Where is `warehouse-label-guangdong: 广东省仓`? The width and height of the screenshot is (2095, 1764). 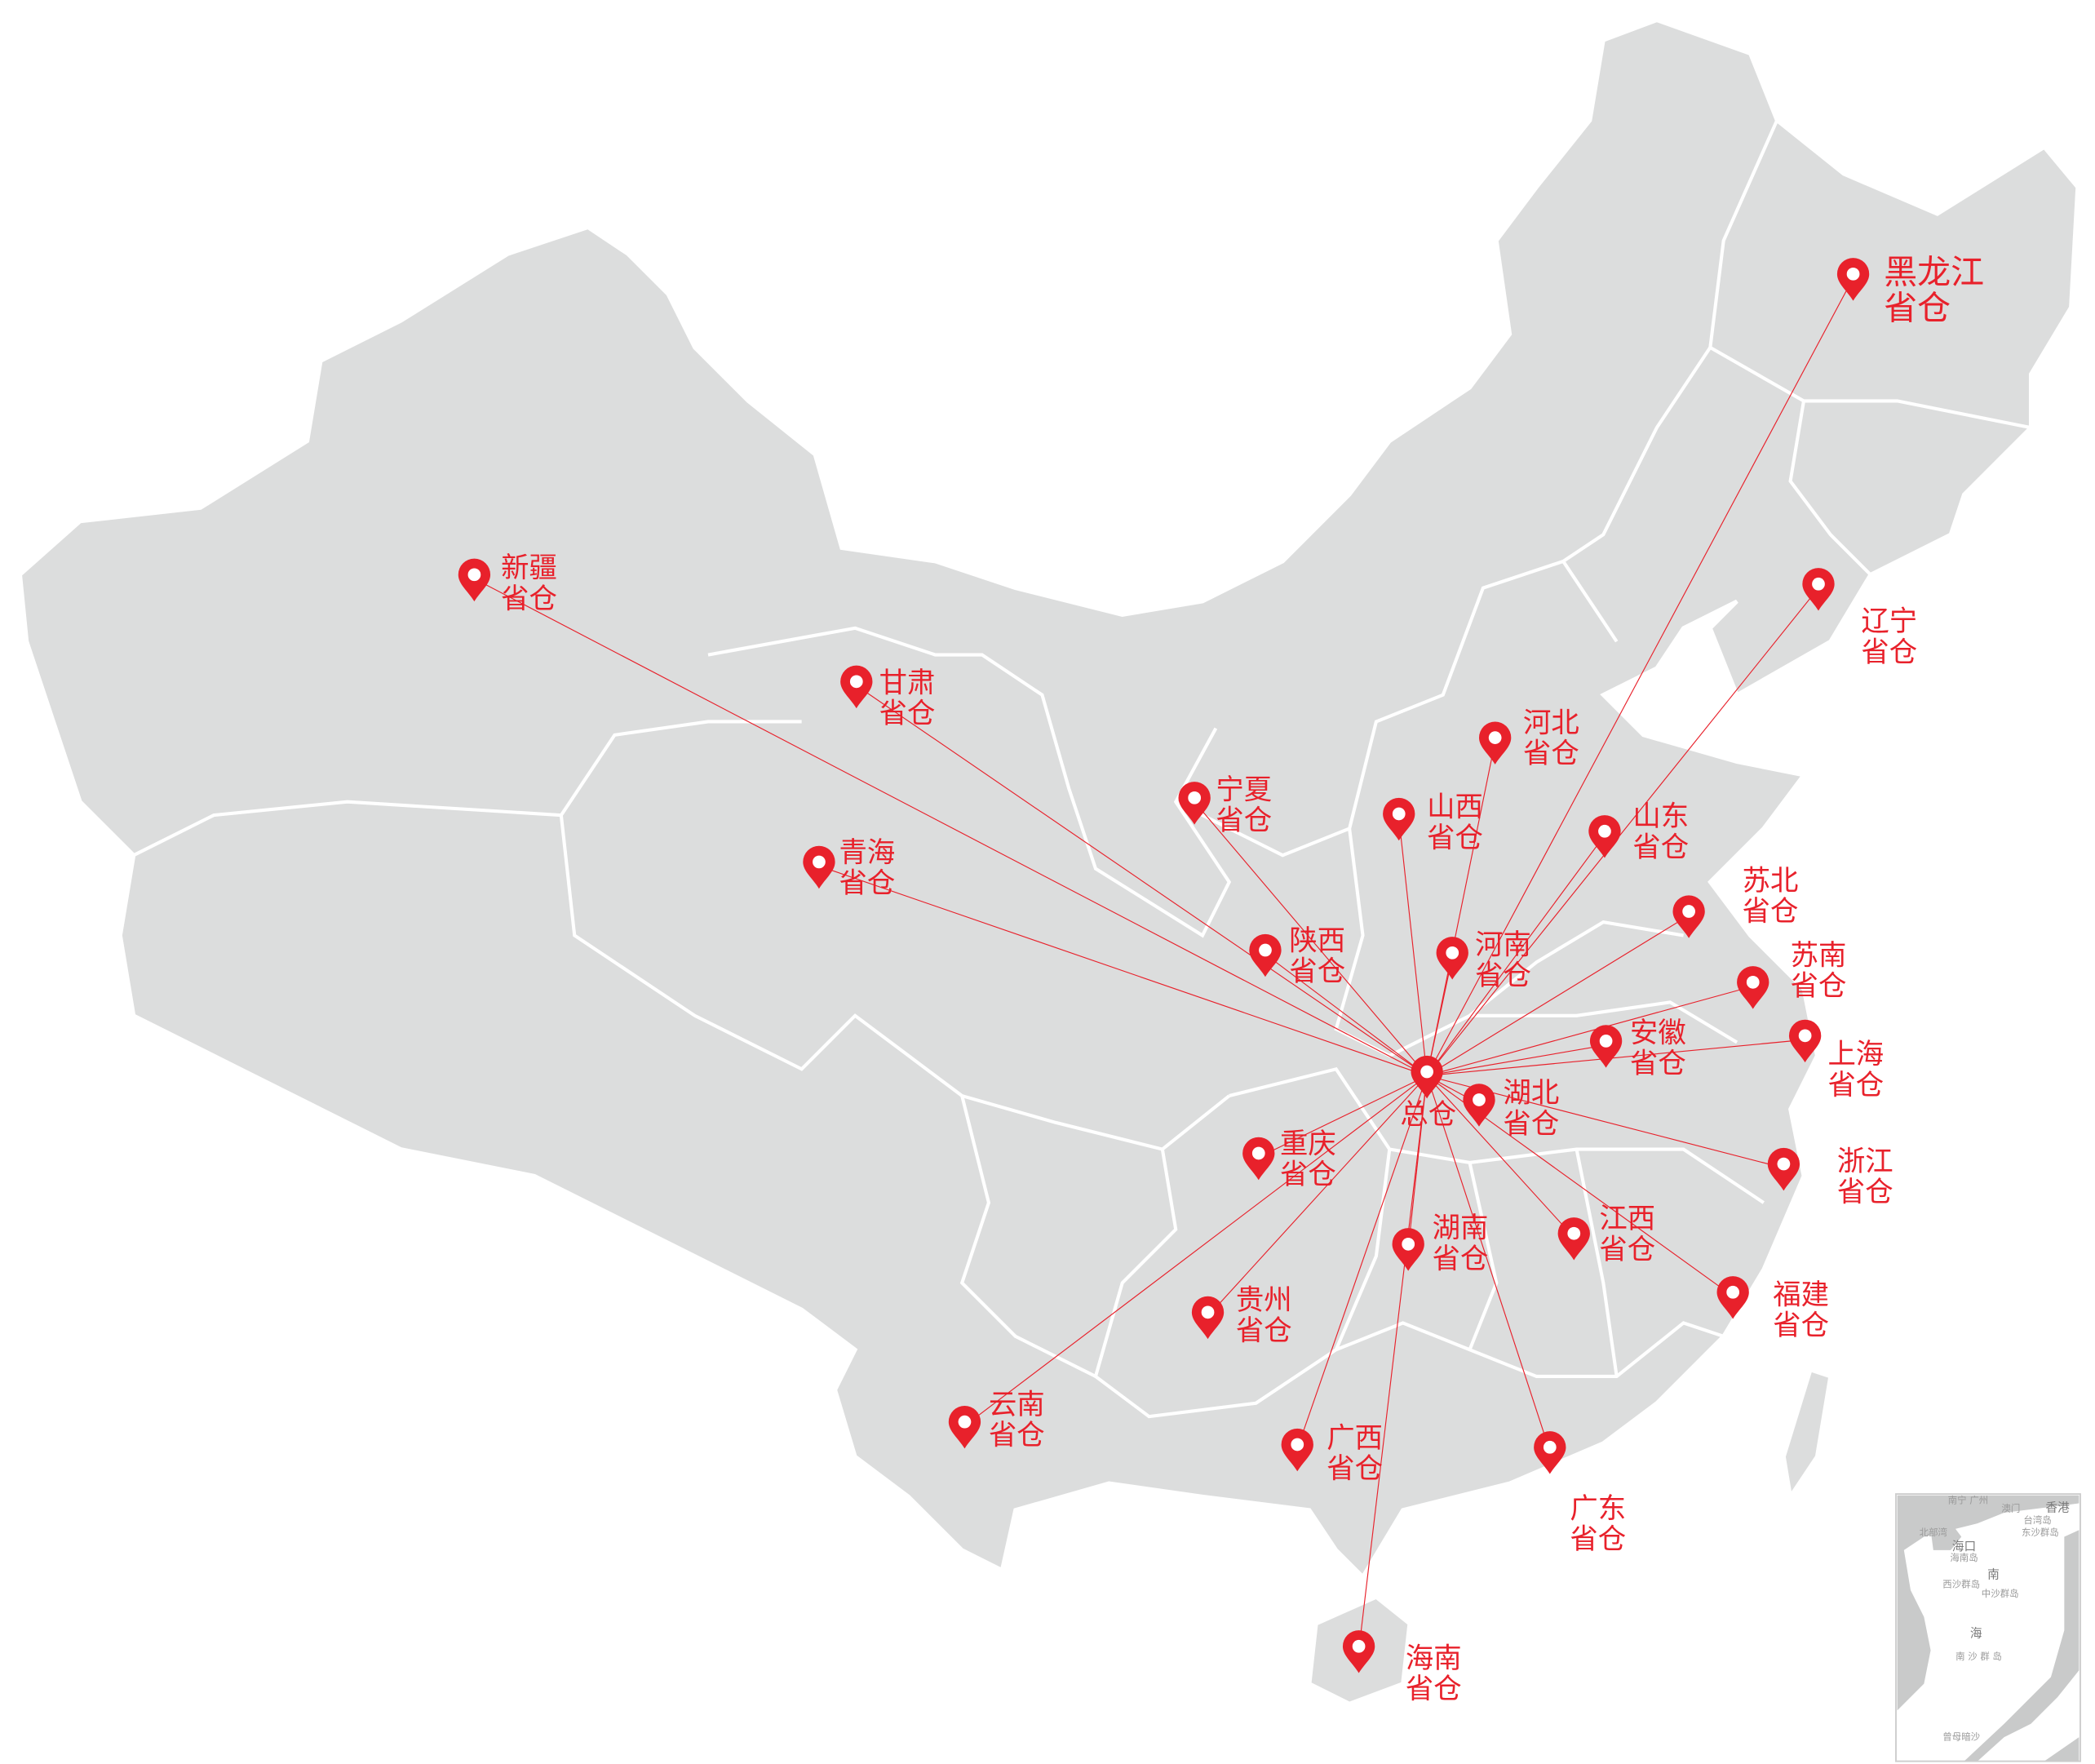 warehouse-label-guangdong: 广东省仓 is located at coordinates (1598, 1525).